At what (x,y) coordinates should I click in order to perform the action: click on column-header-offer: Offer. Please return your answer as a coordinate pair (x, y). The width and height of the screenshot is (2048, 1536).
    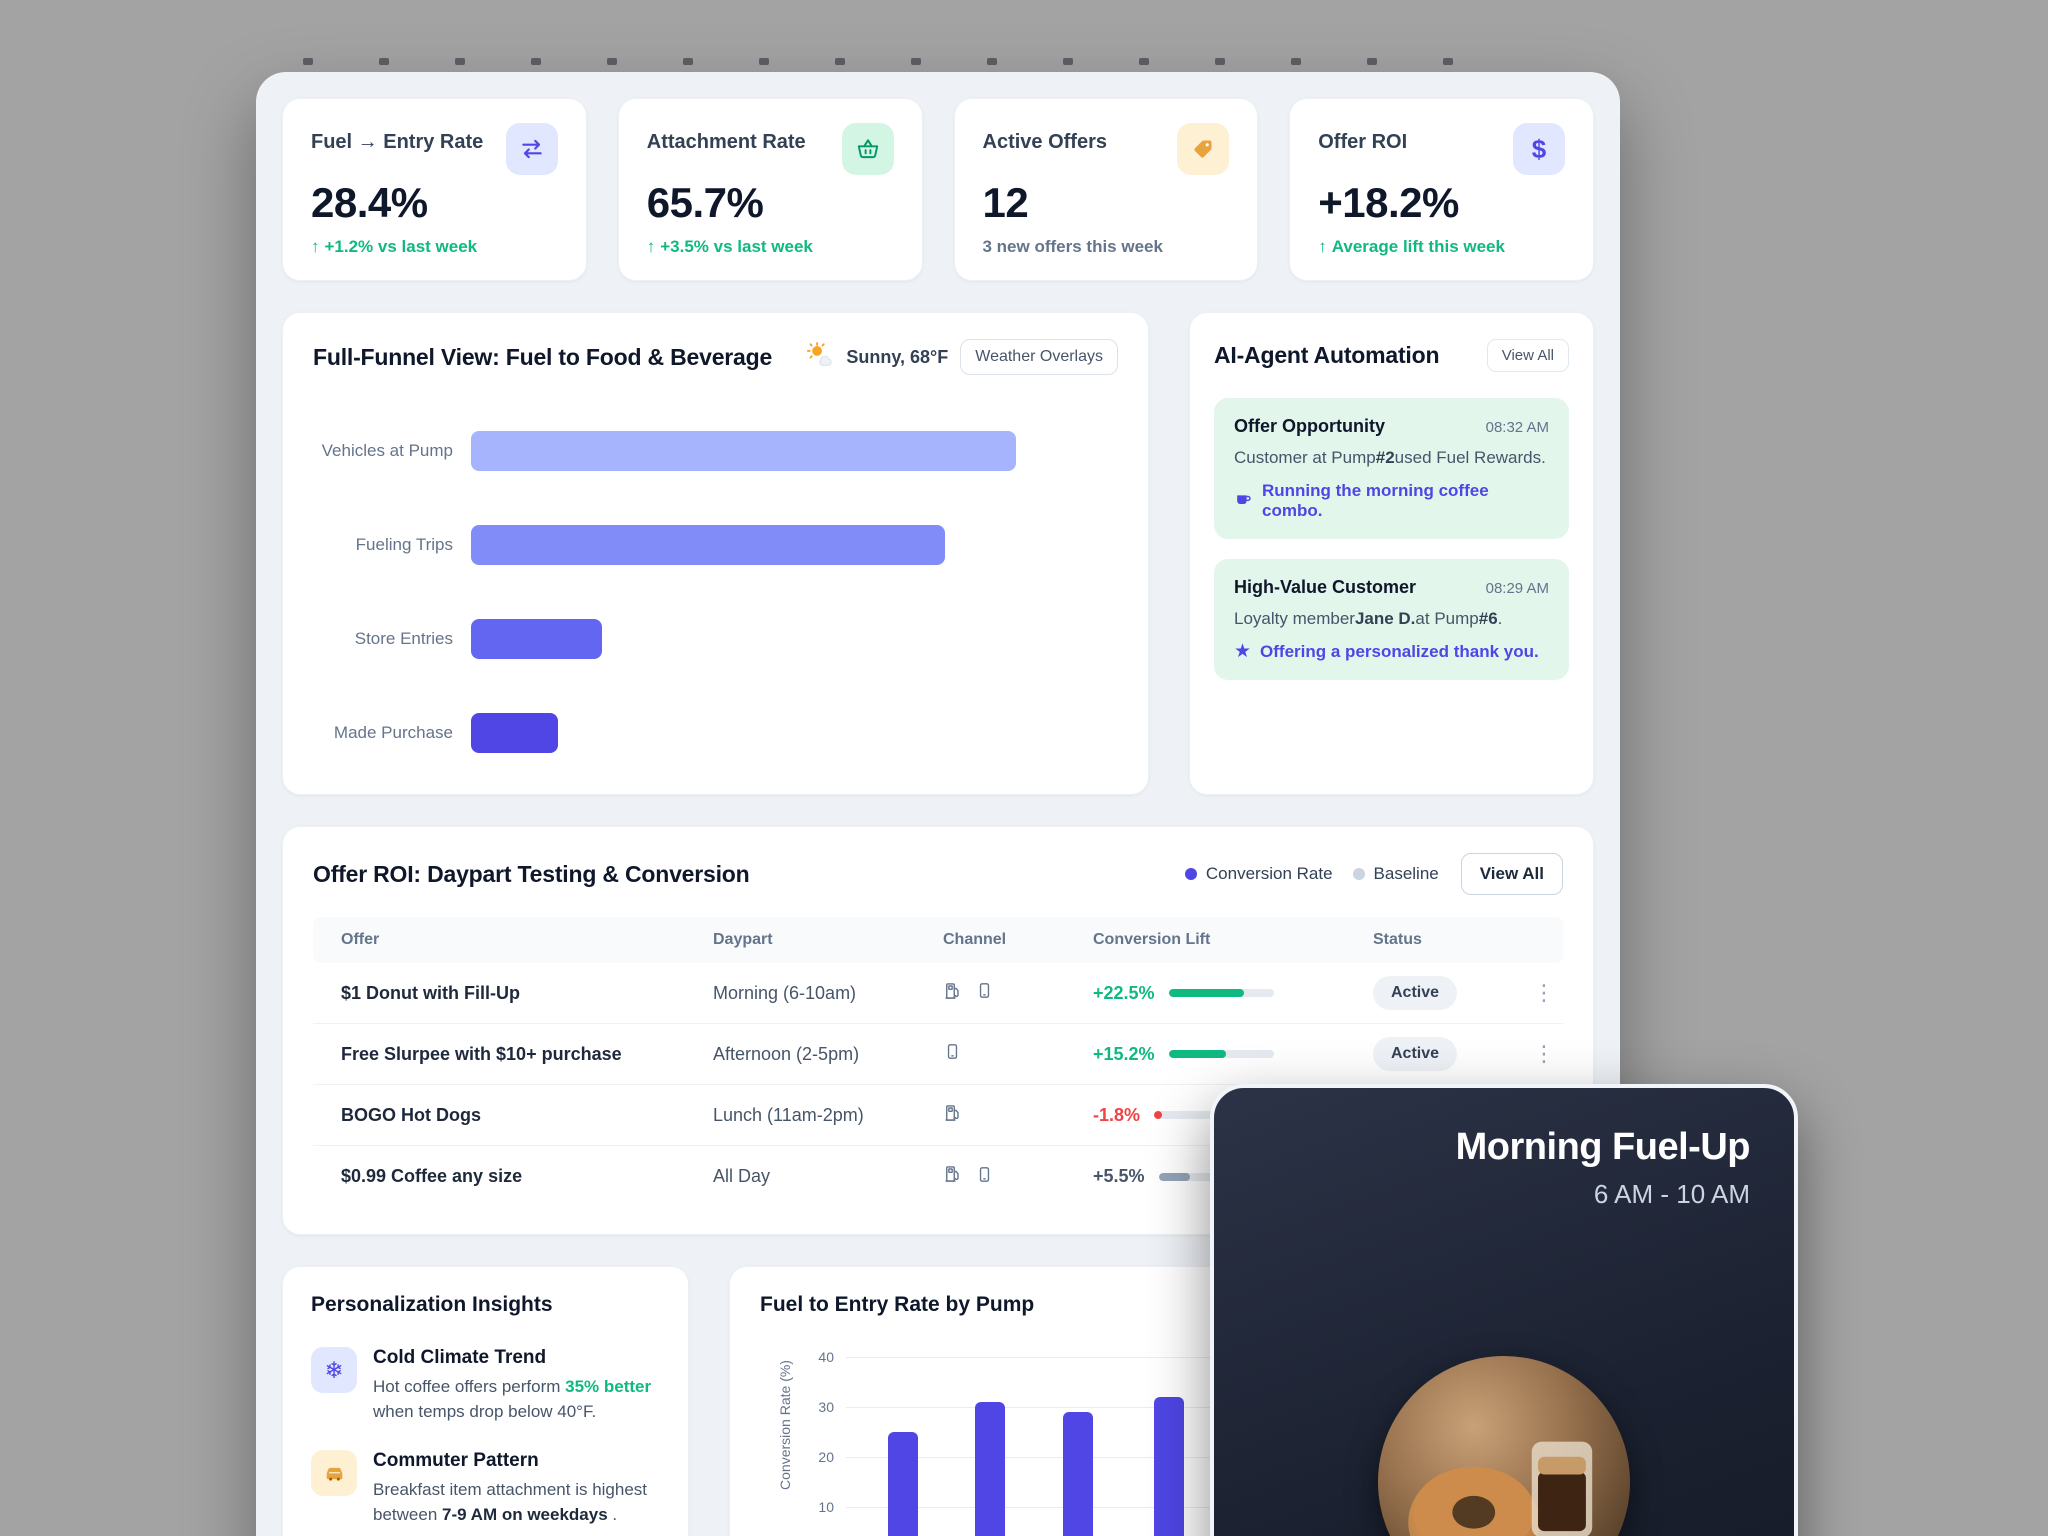
    Looking at the image, I should click on (360, 939).